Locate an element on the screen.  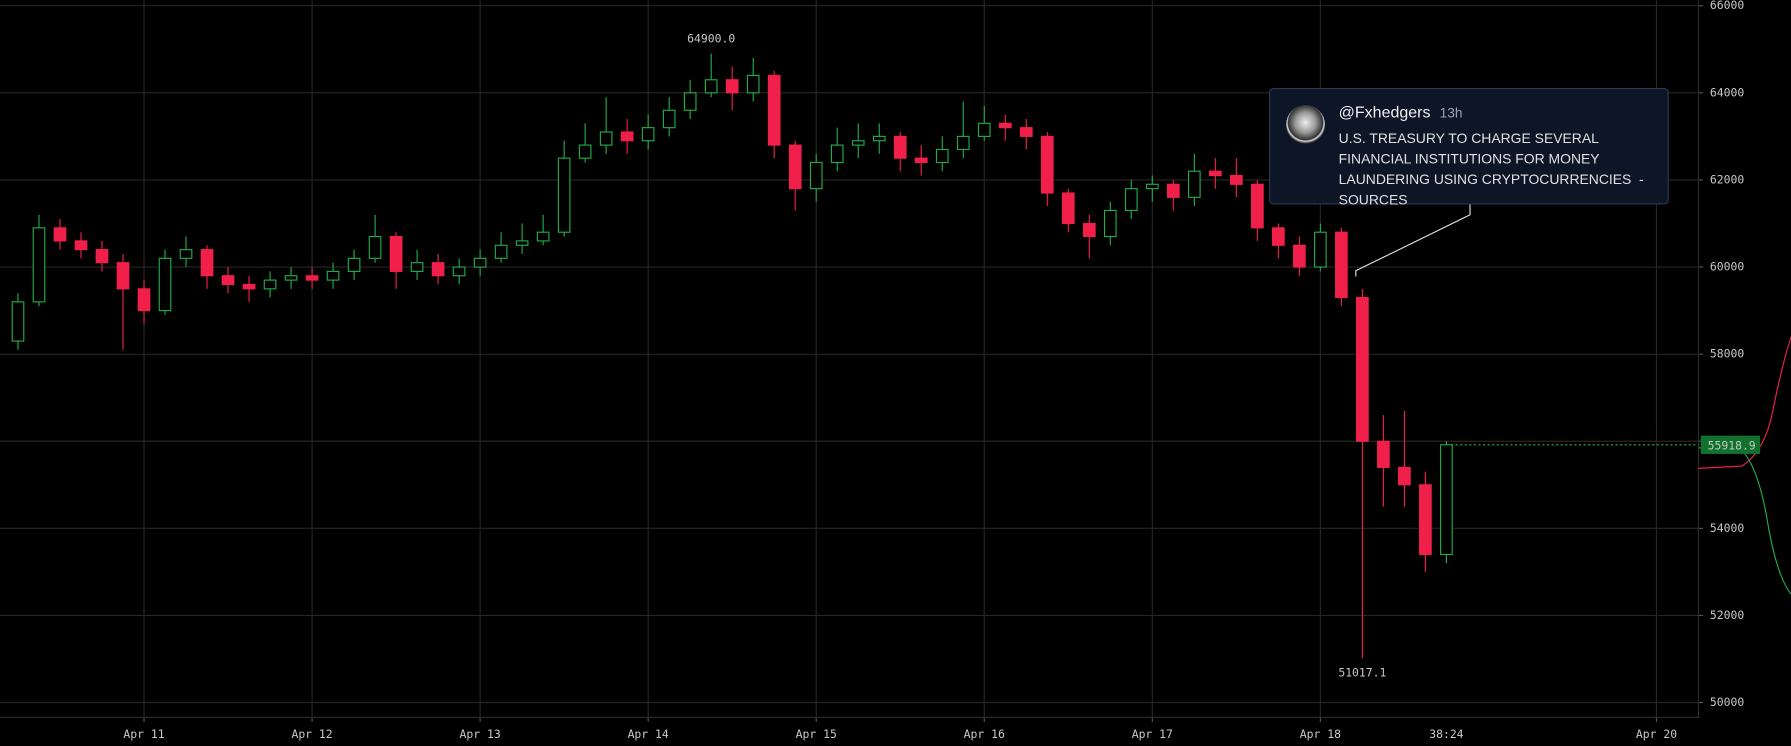
countdown: 38:24 is located at coordinates (1446, 734).